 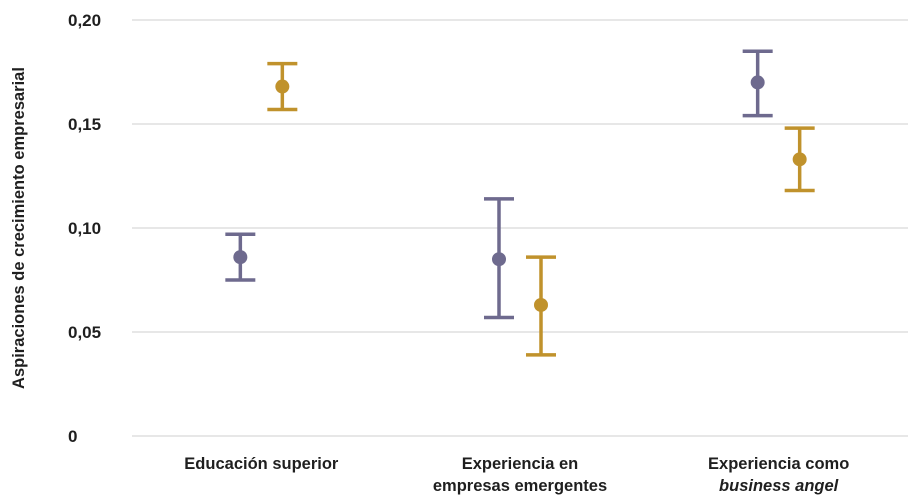 I want to click on category-label: Educación superior, so click(x=261, y=464).